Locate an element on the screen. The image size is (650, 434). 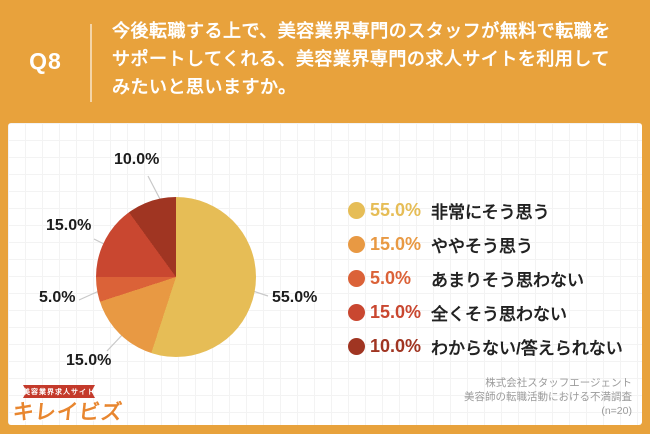
survey-credit: 株式会社スタッフエージェント 美容師の転職活動における不満調査 (n=20) is located at coordinates (482, 397).